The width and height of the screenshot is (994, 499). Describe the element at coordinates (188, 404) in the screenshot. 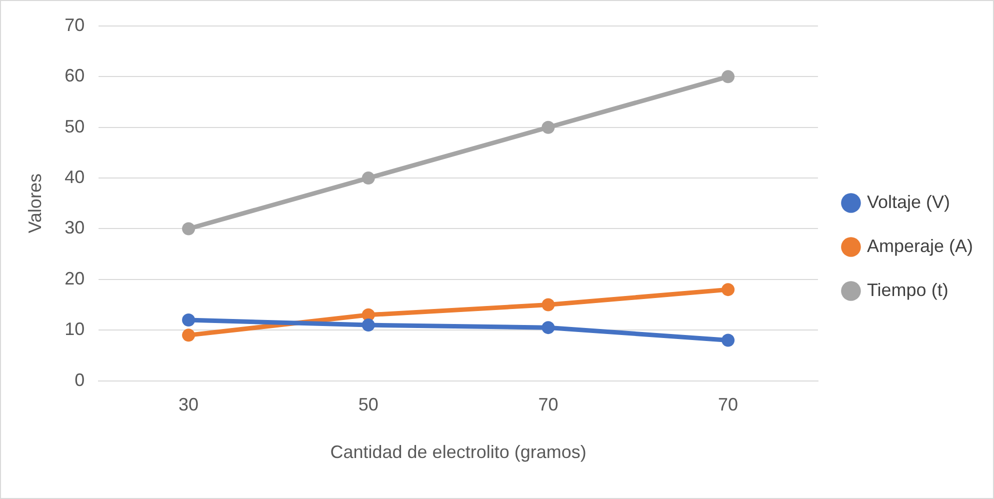

I see `x-tick-label: 30` at that location.